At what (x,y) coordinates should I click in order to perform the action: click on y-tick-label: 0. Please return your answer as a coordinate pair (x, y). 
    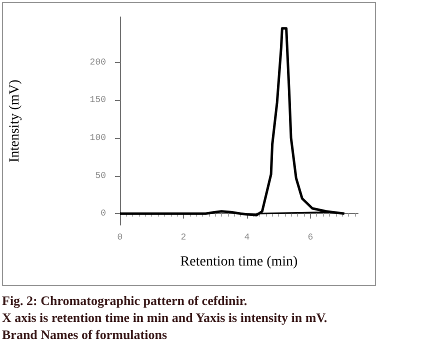
    Looking at the image, I should click on (103, 213).